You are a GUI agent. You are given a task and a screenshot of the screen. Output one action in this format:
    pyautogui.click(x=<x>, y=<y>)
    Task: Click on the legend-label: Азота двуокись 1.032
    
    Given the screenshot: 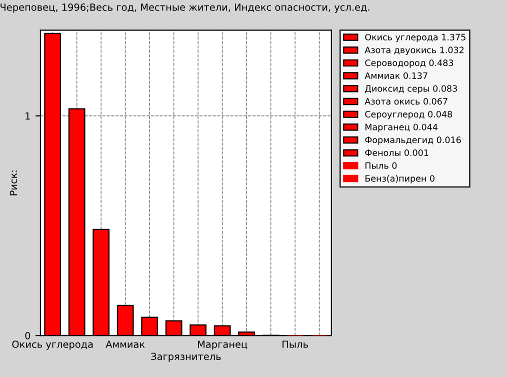 What is the action you would take?
    pyautogui.click(x=414, y=50)
    